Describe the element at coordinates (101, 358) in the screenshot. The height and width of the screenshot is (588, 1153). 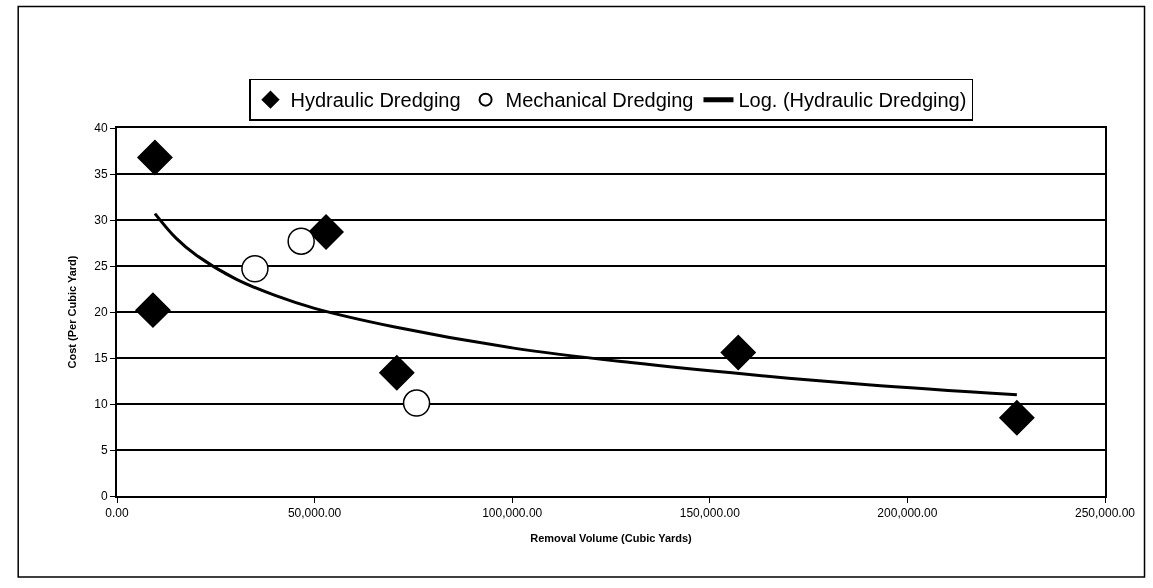
I see `y-tick-label: 15` at that location.